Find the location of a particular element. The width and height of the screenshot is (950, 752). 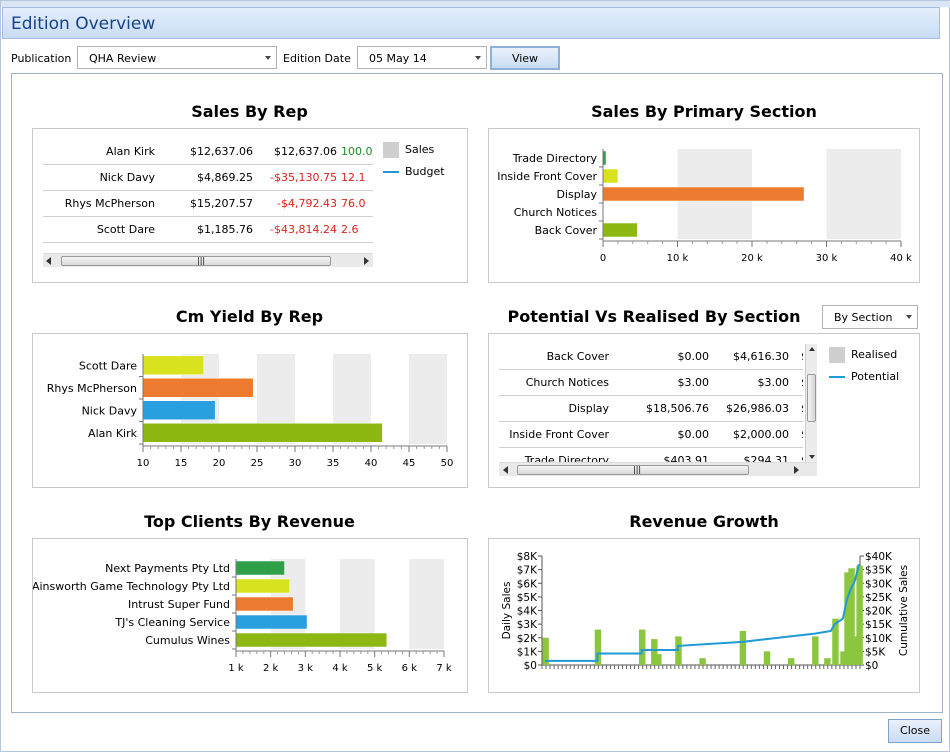

table-row: Alan Kirk $12,637.06 $12,637.06 100.0 is located at coordinates (208, 152).